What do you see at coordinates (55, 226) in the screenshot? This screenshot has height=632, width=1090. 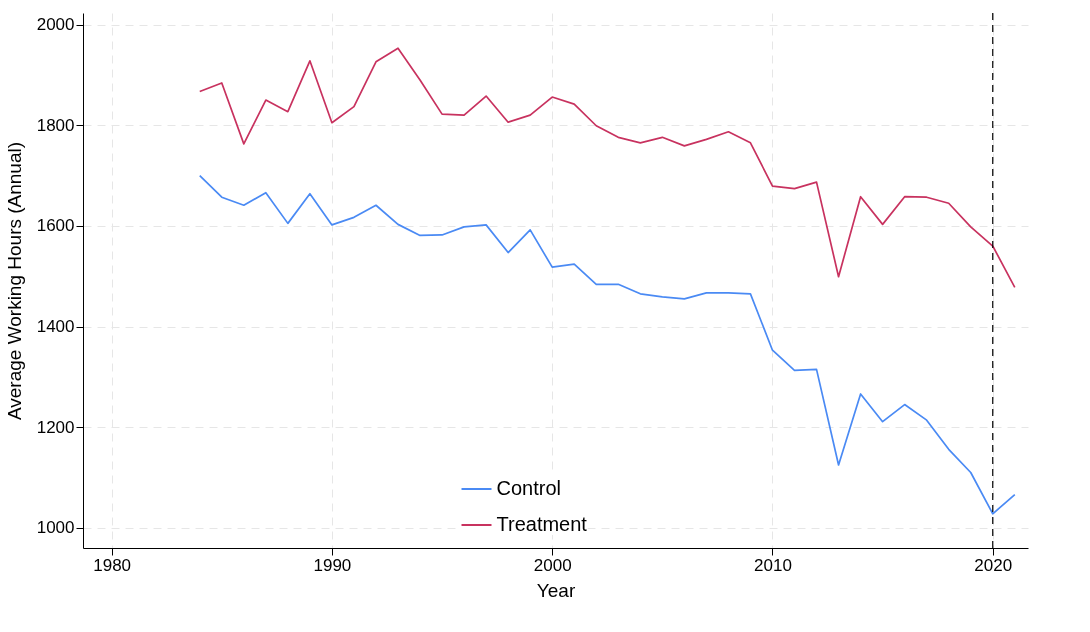 I see `y-tick-label: 1600` at bounding box center [55, 226].